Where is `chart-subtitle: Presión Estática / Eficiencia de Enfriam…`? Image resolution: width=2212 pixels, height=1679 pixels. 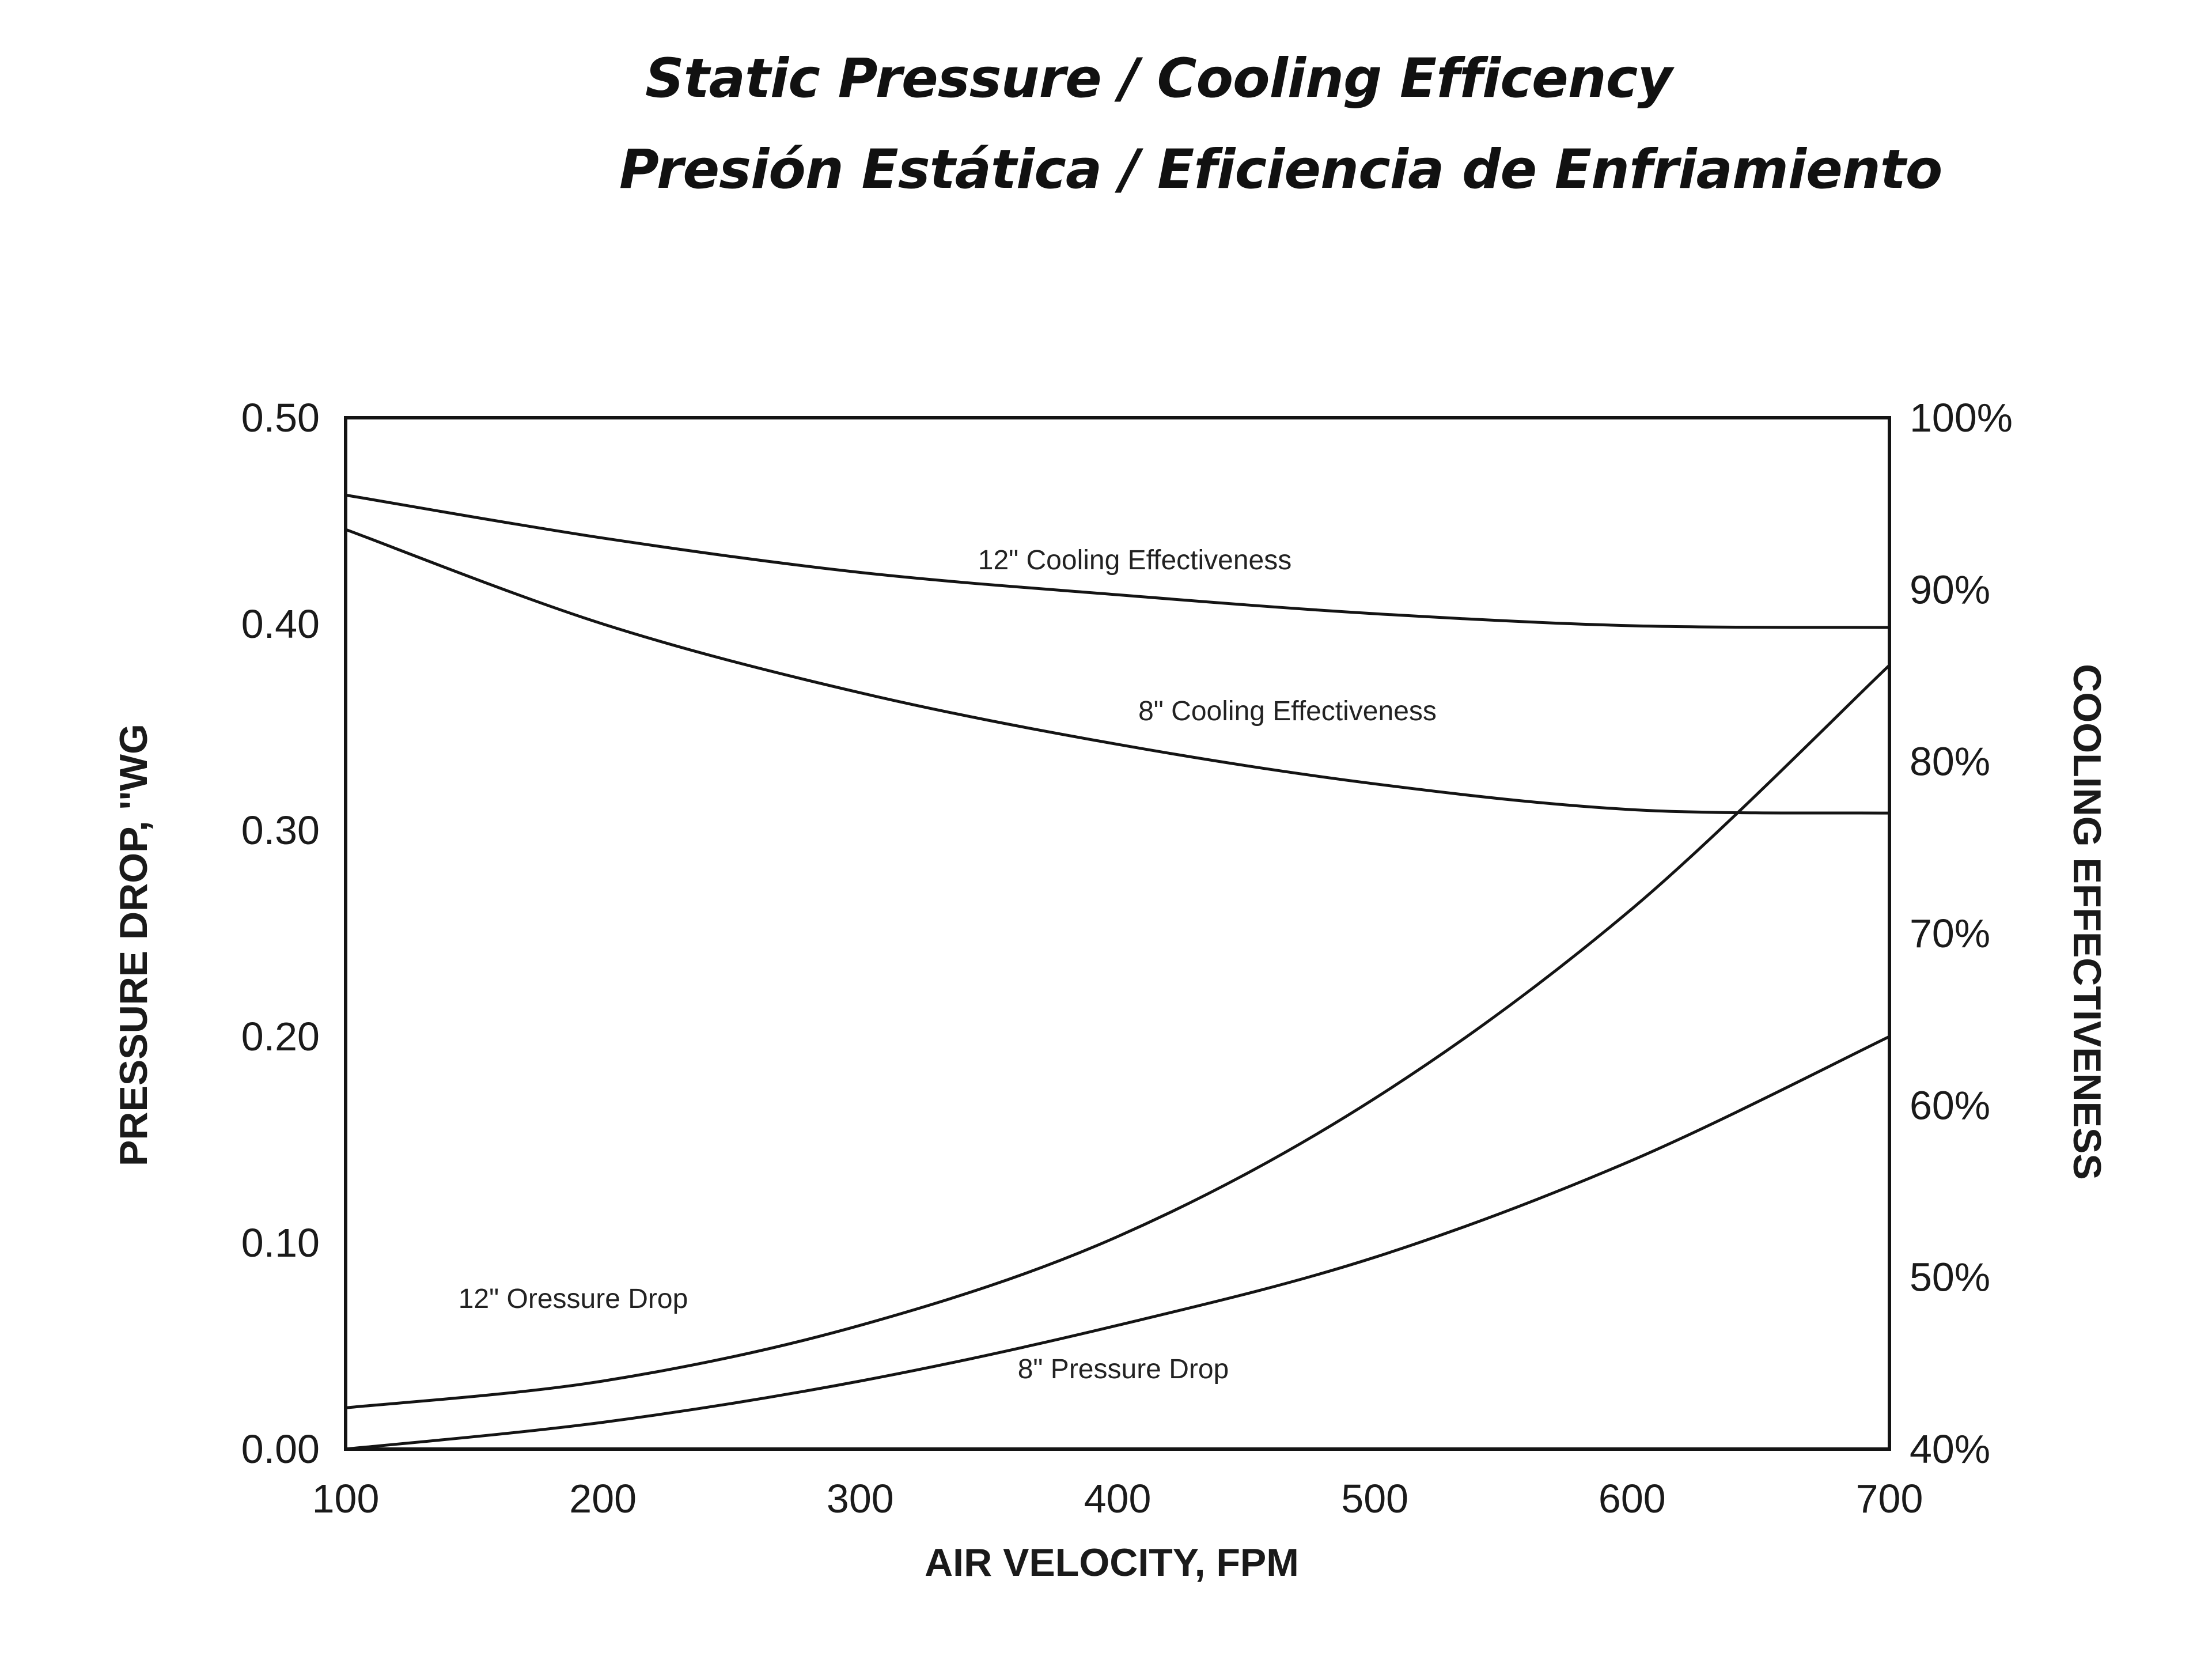
chart-subtitle: Presión Estática / Eficiencia de Enfriam… is located at coordinates (1280, 169).